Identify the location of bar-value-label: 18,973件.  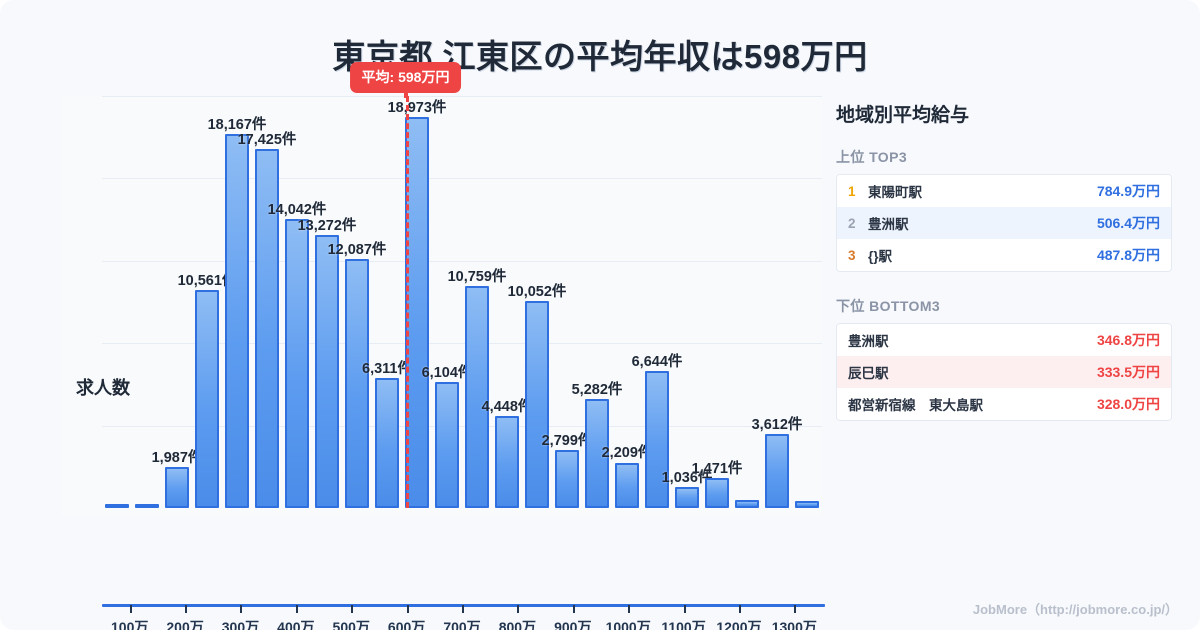
(417, 108).